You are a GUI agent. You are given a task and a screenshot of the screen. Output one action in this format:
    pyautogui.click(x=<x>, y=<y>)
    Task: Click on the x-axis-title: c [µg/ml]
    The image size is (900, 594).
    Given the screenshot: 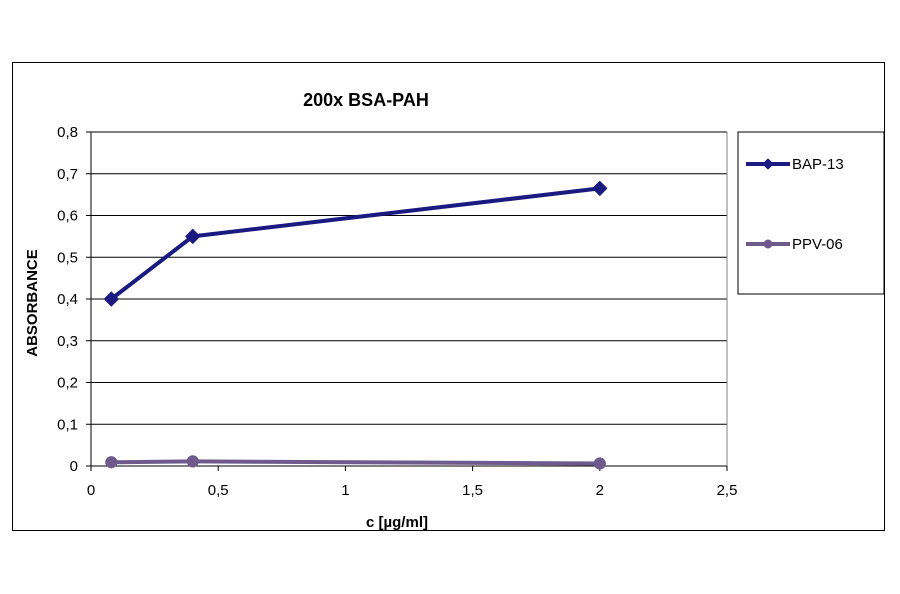 What is the action you would take?
    pyautogui.click(x=397, y=522)
    